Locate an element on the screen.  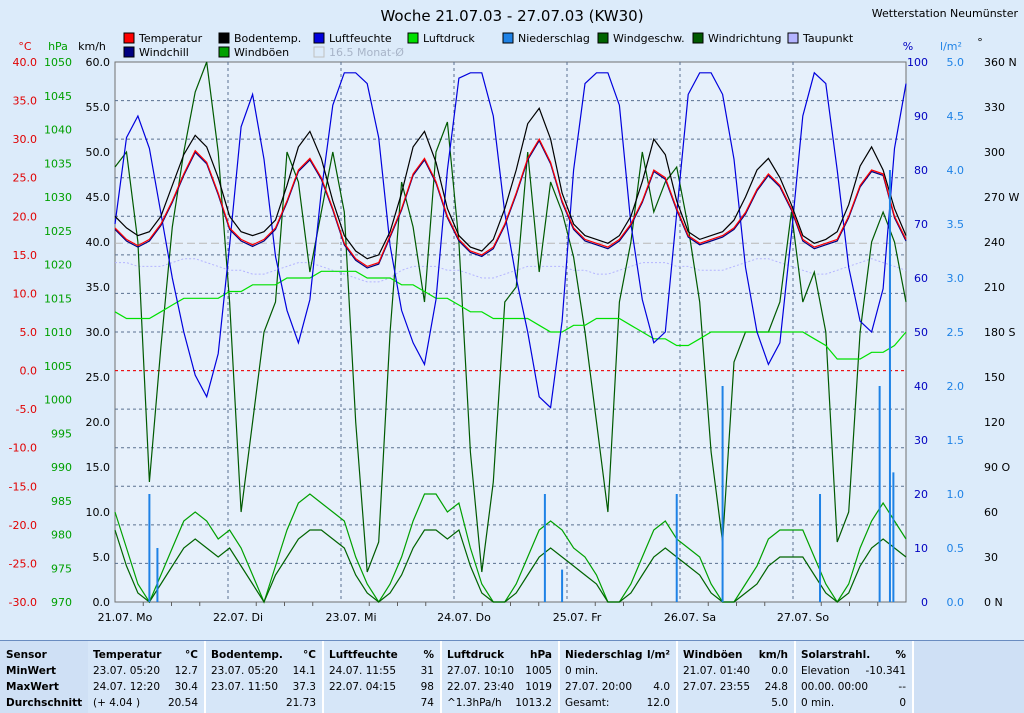
tick-wind: 10.0 is located at coordinates (98, 512).